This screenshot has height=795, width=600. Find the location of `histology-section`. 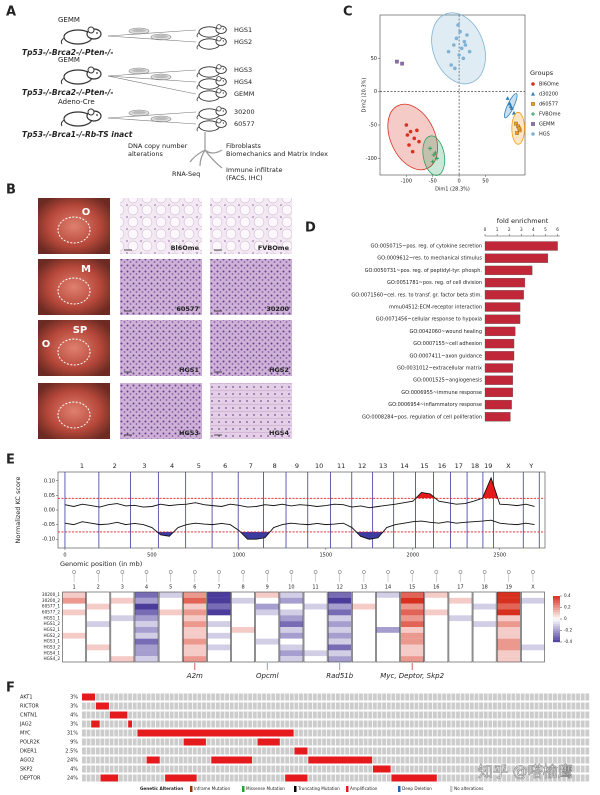

histology-section is located at coordinates (251, 287).